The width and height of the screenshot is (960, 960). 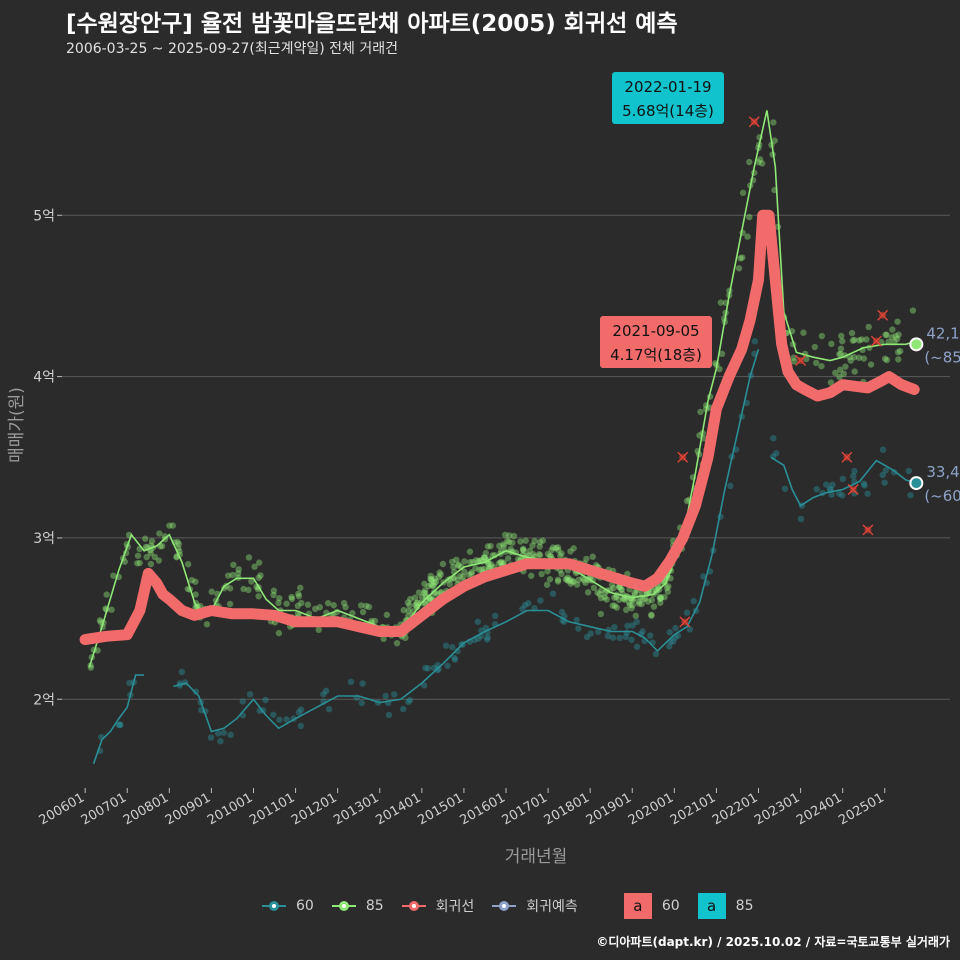 I want to click on x-tick-label: 201701, so click(x=525, y=809).